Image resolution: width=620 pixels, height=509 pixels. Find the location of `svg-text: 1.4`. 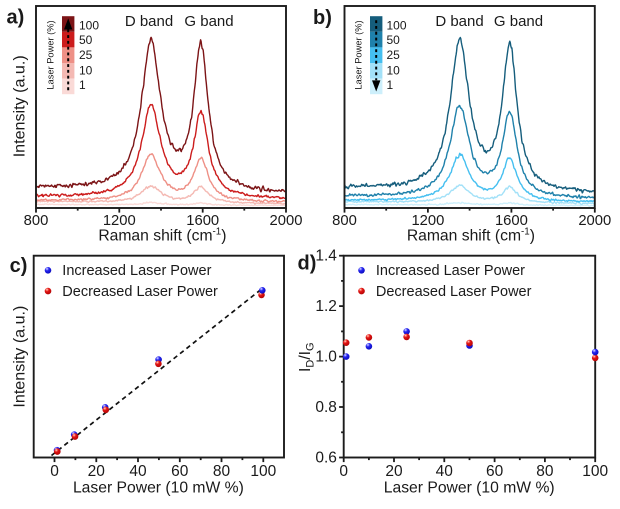

svg-text: 1.4 is located at coordinates (326, 256).